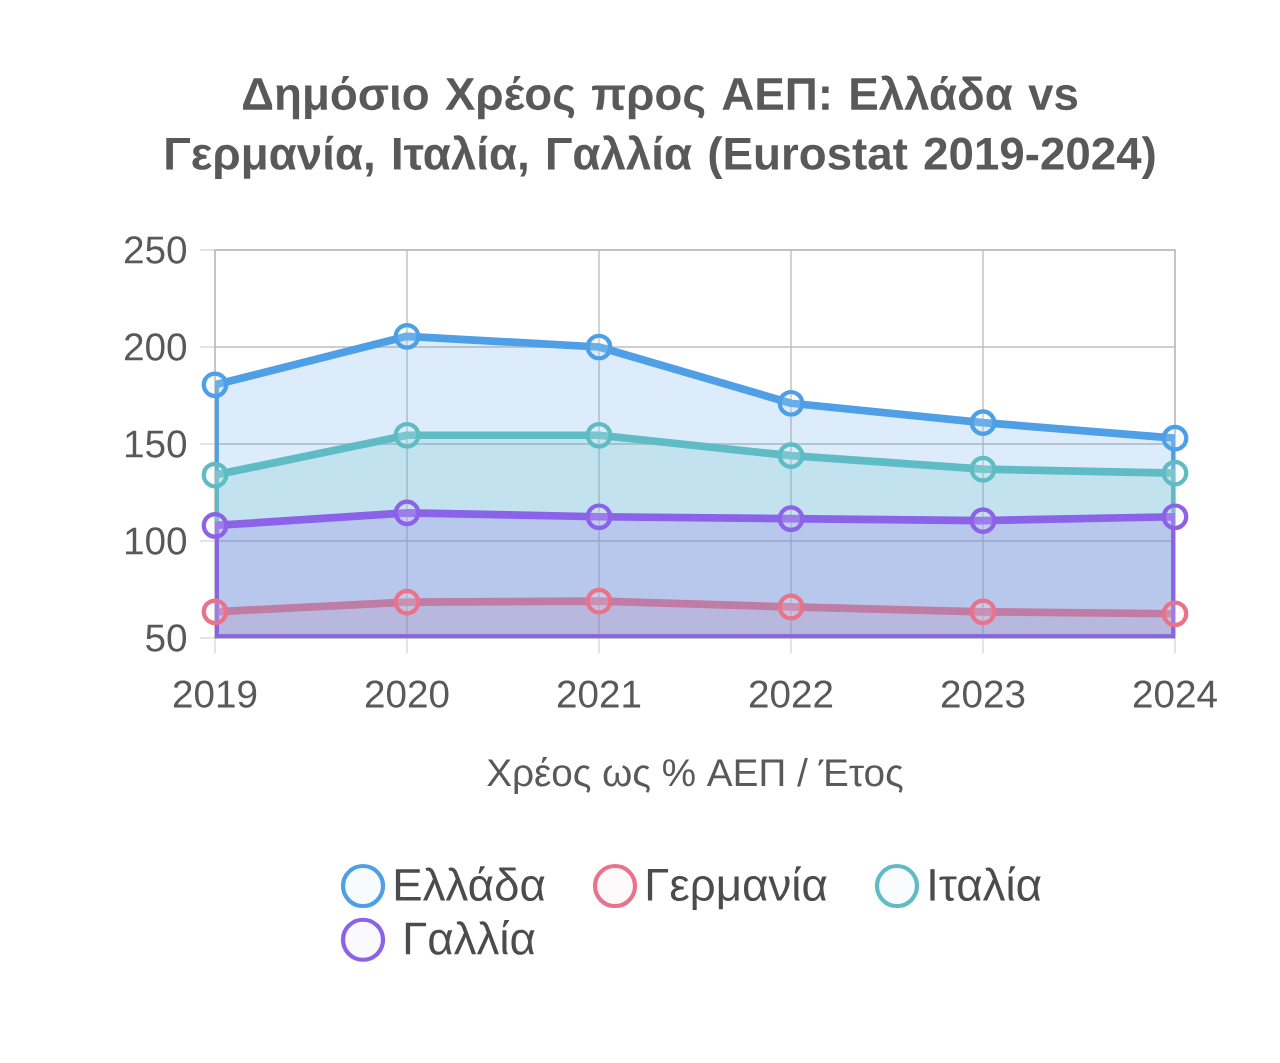  Describe the element at coordinates (695, 775) in the screenshot. I see `x-axis-title: Χρέος ως % ΑΕΠ / Έτος` at that location.